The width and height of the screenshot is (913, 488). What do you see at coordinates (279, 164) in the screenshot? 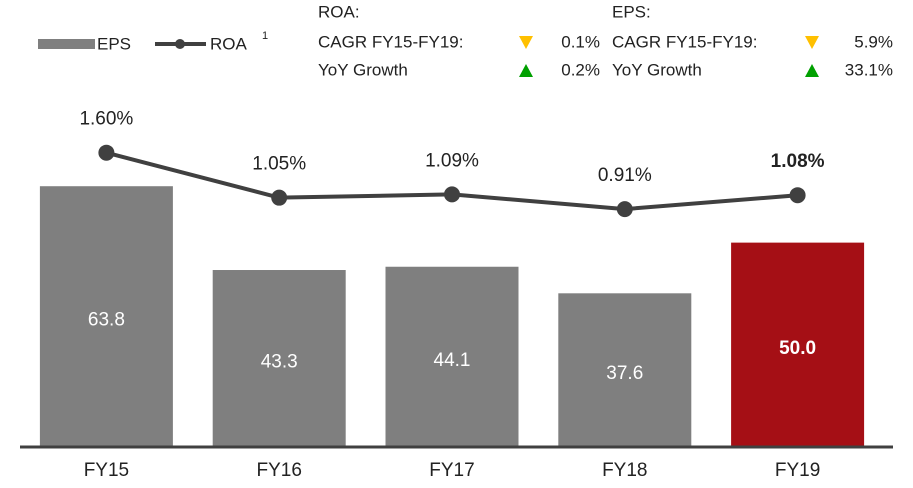
I see `line-label: 1.05%` at bounding box center [279, 164].